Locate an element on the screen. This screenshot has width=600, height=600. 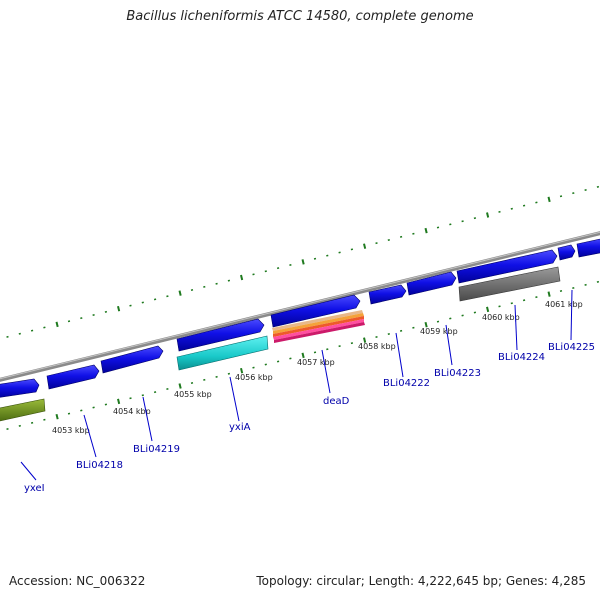
gene-label-bli04225: BLi04225 is located at coordinates (571, 347).